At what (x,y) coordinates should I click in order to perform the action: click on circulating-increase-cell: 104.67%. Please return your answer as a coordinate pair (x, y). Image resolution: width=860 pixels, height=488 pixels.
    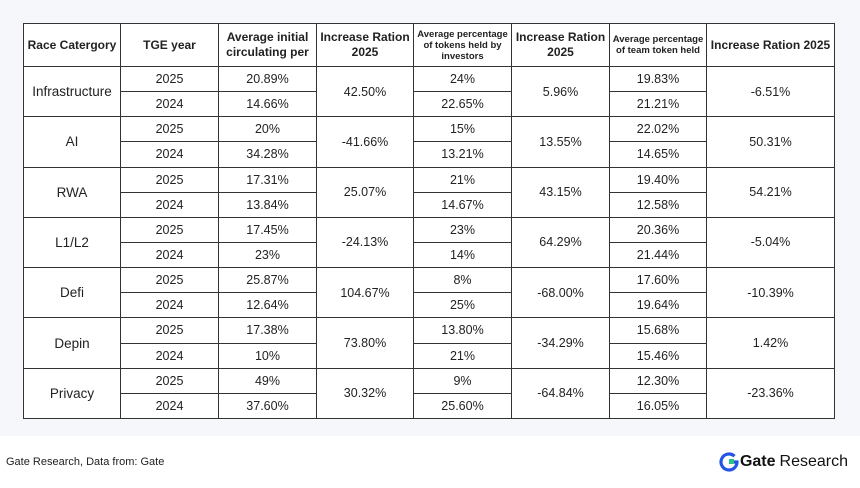
    Looking at the image, I should click on (365, 293).